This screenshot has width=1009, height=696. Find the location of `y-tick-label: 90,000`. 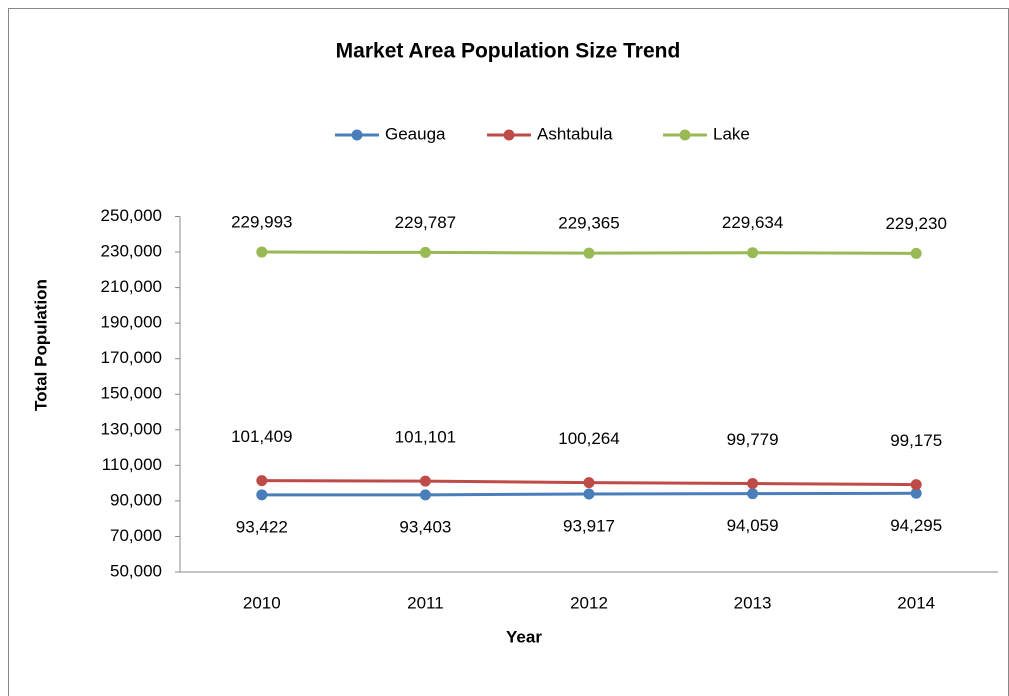

y-tick-label: 90,000 is located at coordinates (136, 499).